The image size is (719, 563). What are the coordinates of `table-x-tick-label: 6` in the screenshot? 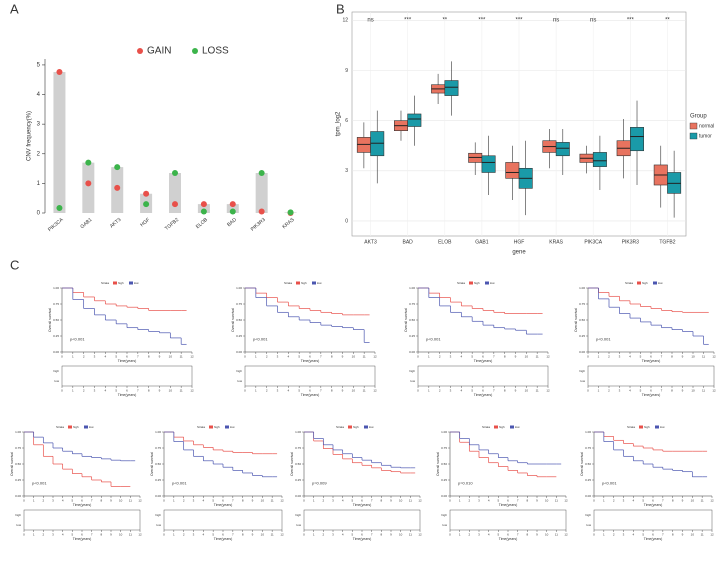 It's located at (127, 390).